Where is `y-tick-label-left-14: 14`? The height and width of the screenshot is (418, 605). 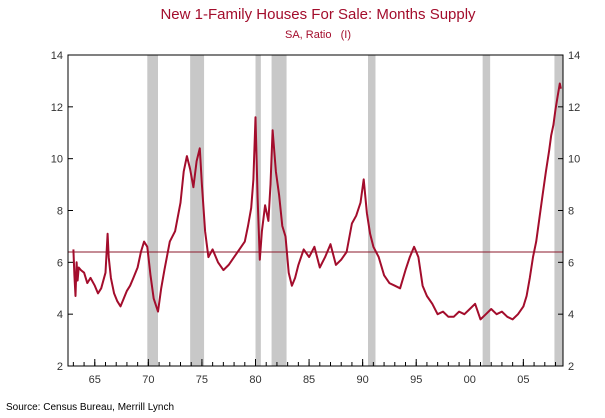
y-tick-label-left-14: 14 is located at coordinates (57, 56).